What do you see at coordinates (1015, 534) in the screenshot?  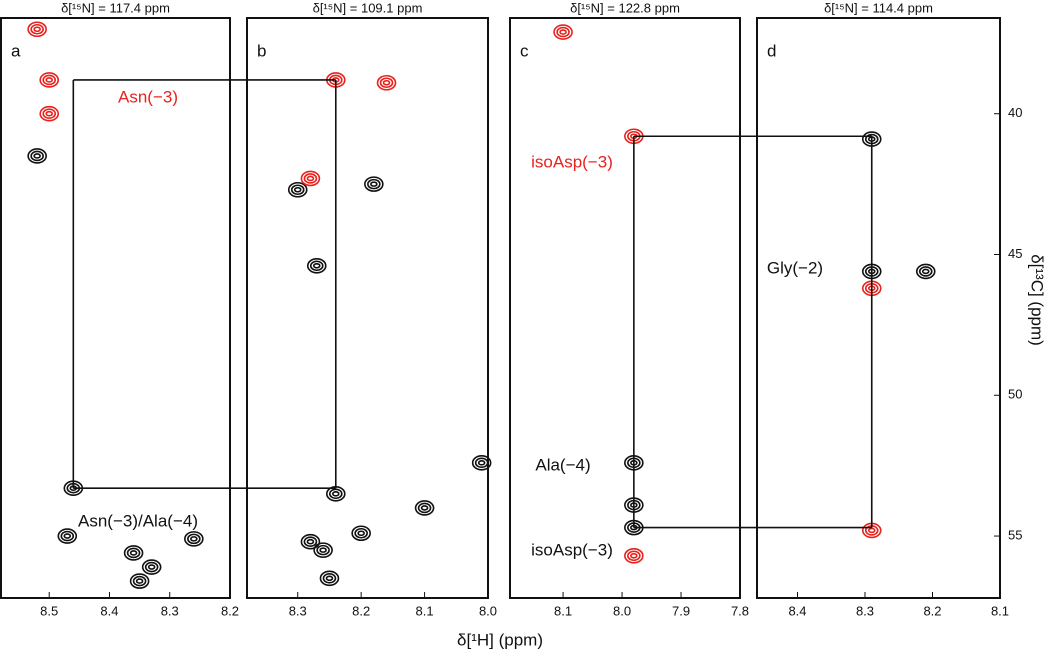 I see `y-tick-label: 55` at bounding box center [1015, 534].